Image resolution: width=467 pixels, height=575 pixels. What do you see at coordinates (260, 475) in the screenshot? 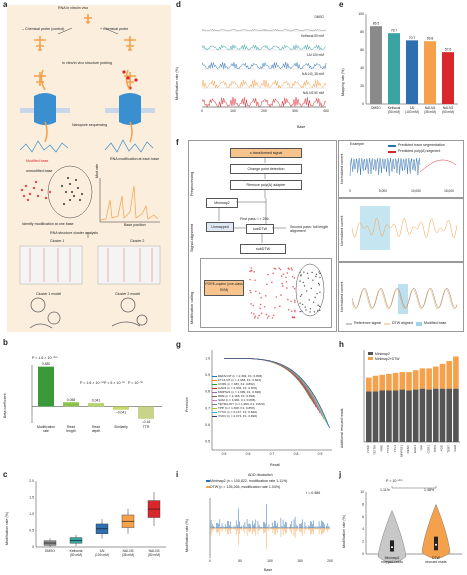
I see `panel-i-title: ADD riboswitch` at bounding box center [260, 475].